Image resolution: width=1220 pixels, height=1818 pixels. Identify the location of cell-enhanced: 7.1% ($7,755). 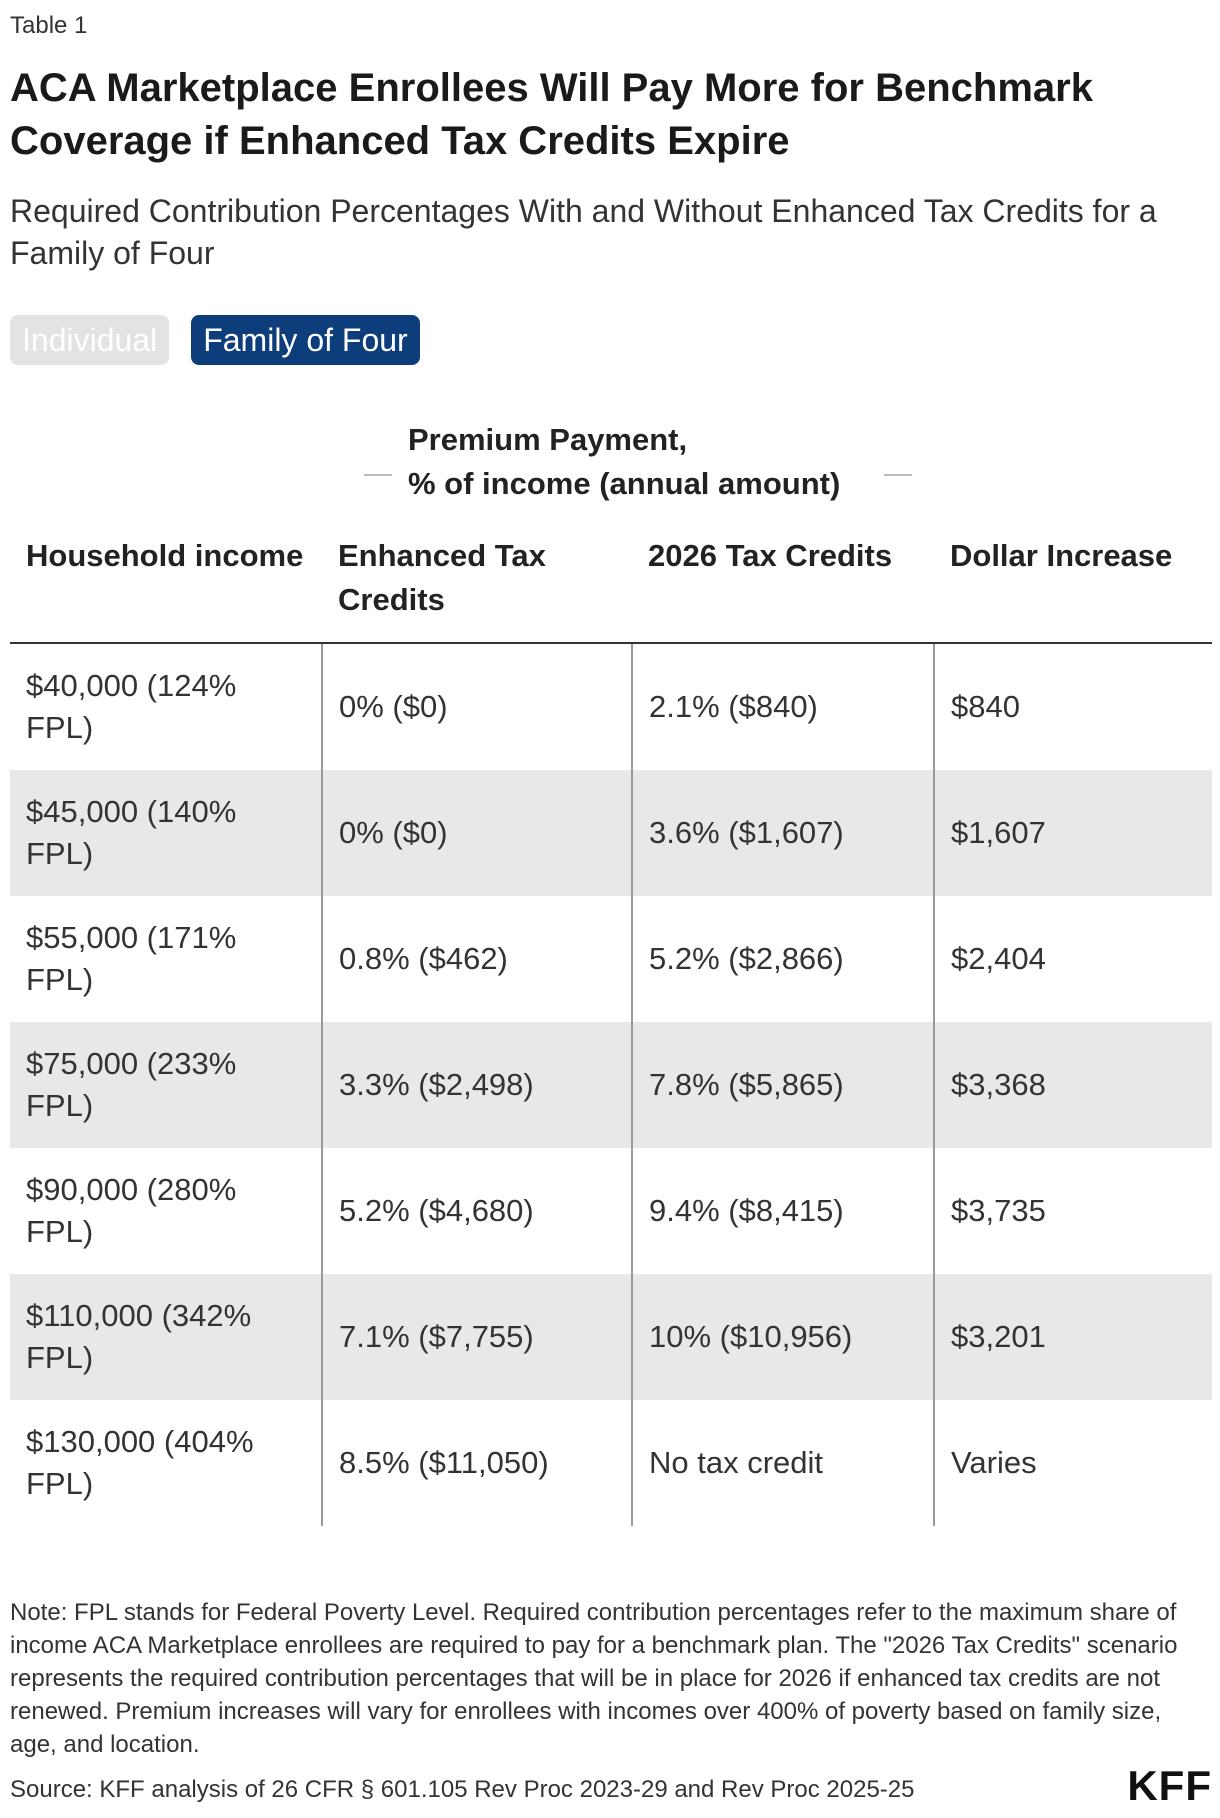
(476, 1337).